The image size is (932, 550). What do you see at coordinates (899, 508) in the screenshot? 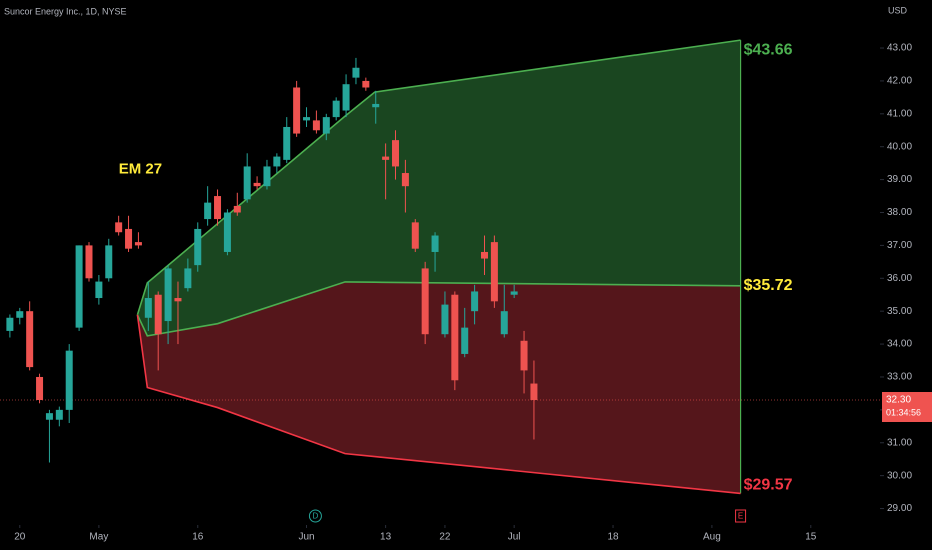
I see `y-tick-label: 29.00` at bounding box center [899, 508].